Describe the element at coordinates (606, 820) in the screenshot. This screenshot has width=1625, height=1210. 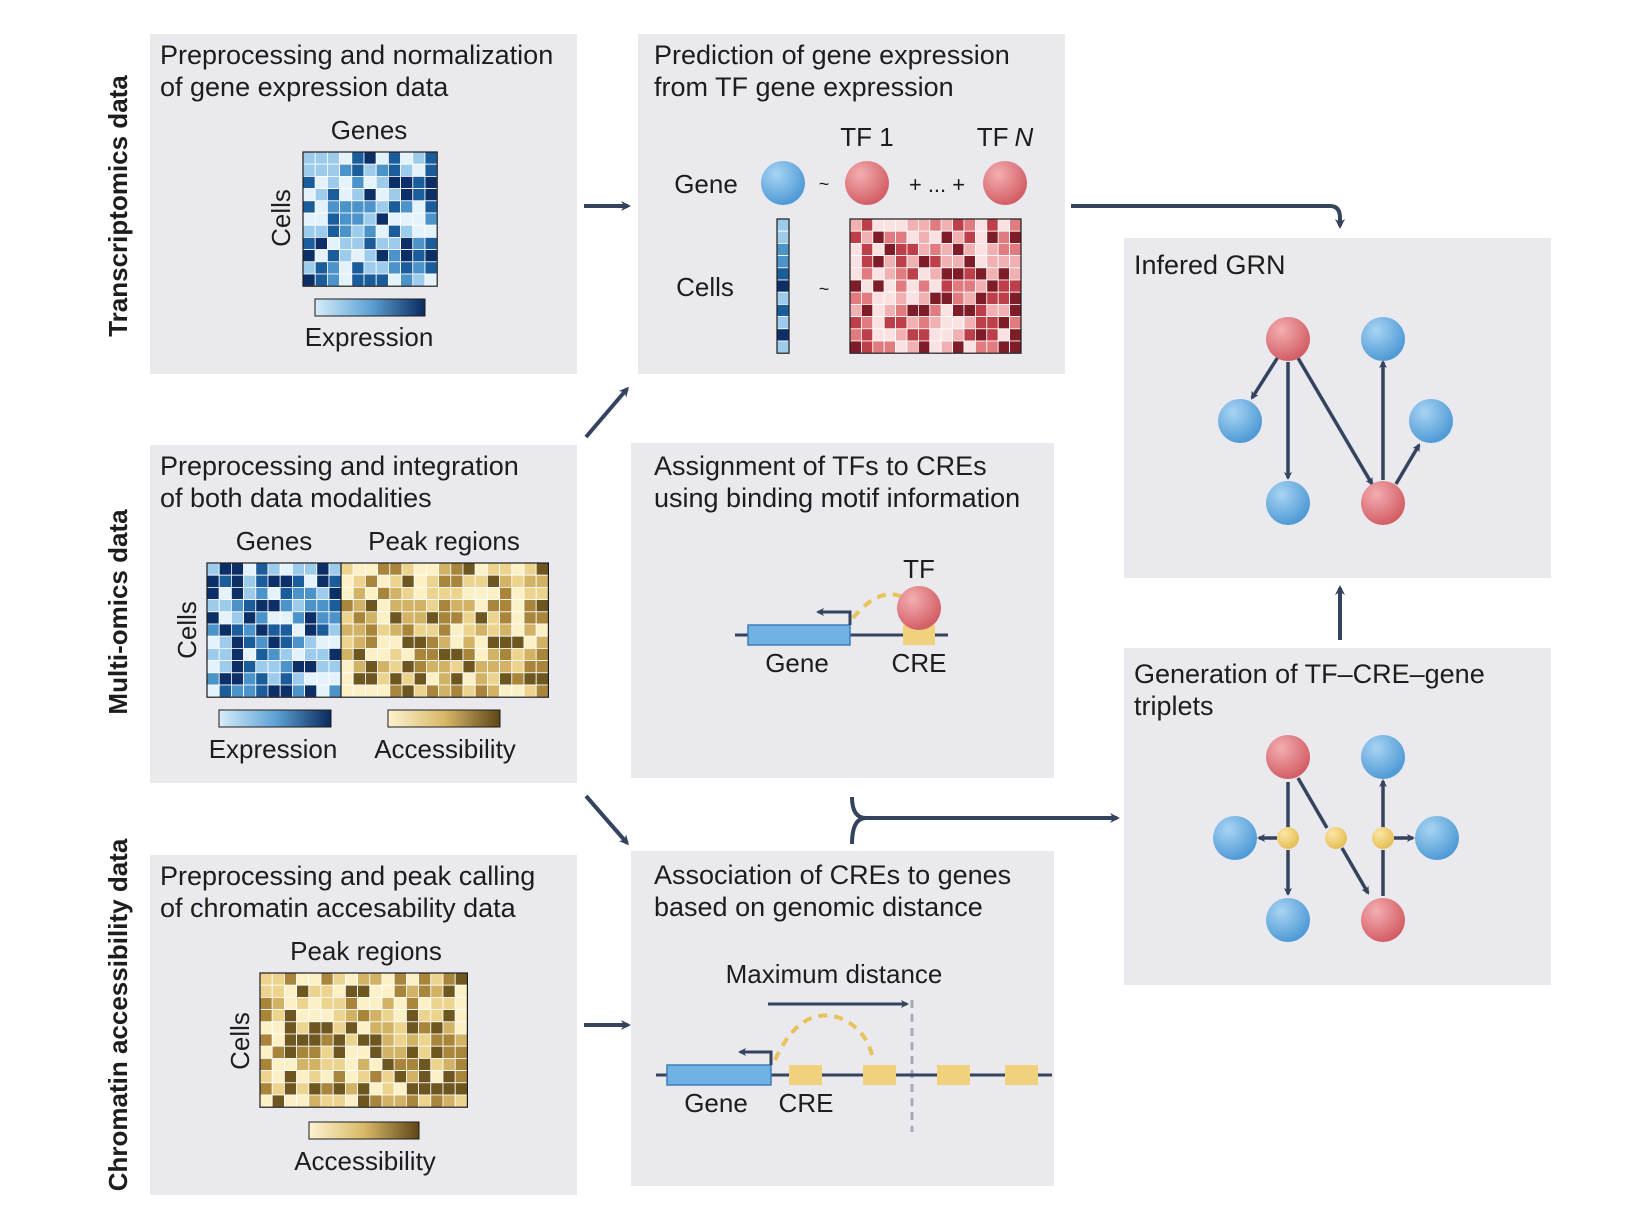
I see `flow-arrow-multiomics-to-association` at that location.